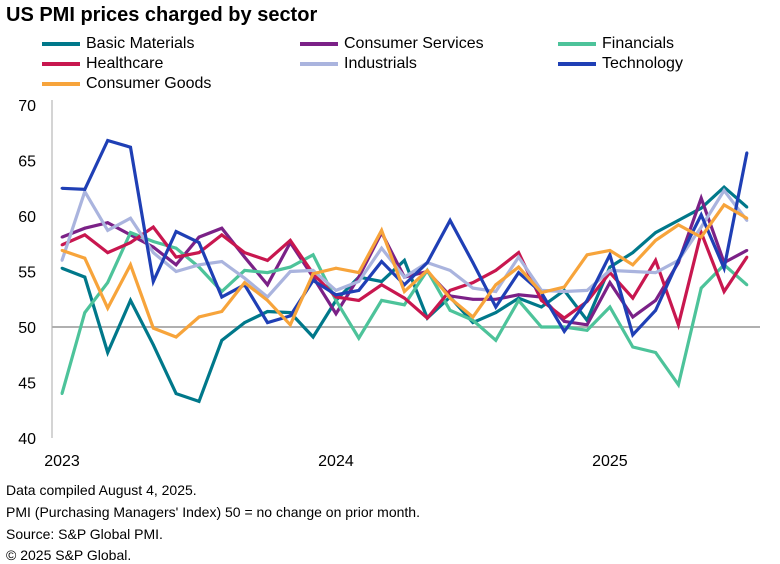 This screenshot has width=780, height=564. I want to click on y-tick-label: 65, so click(27, 162).